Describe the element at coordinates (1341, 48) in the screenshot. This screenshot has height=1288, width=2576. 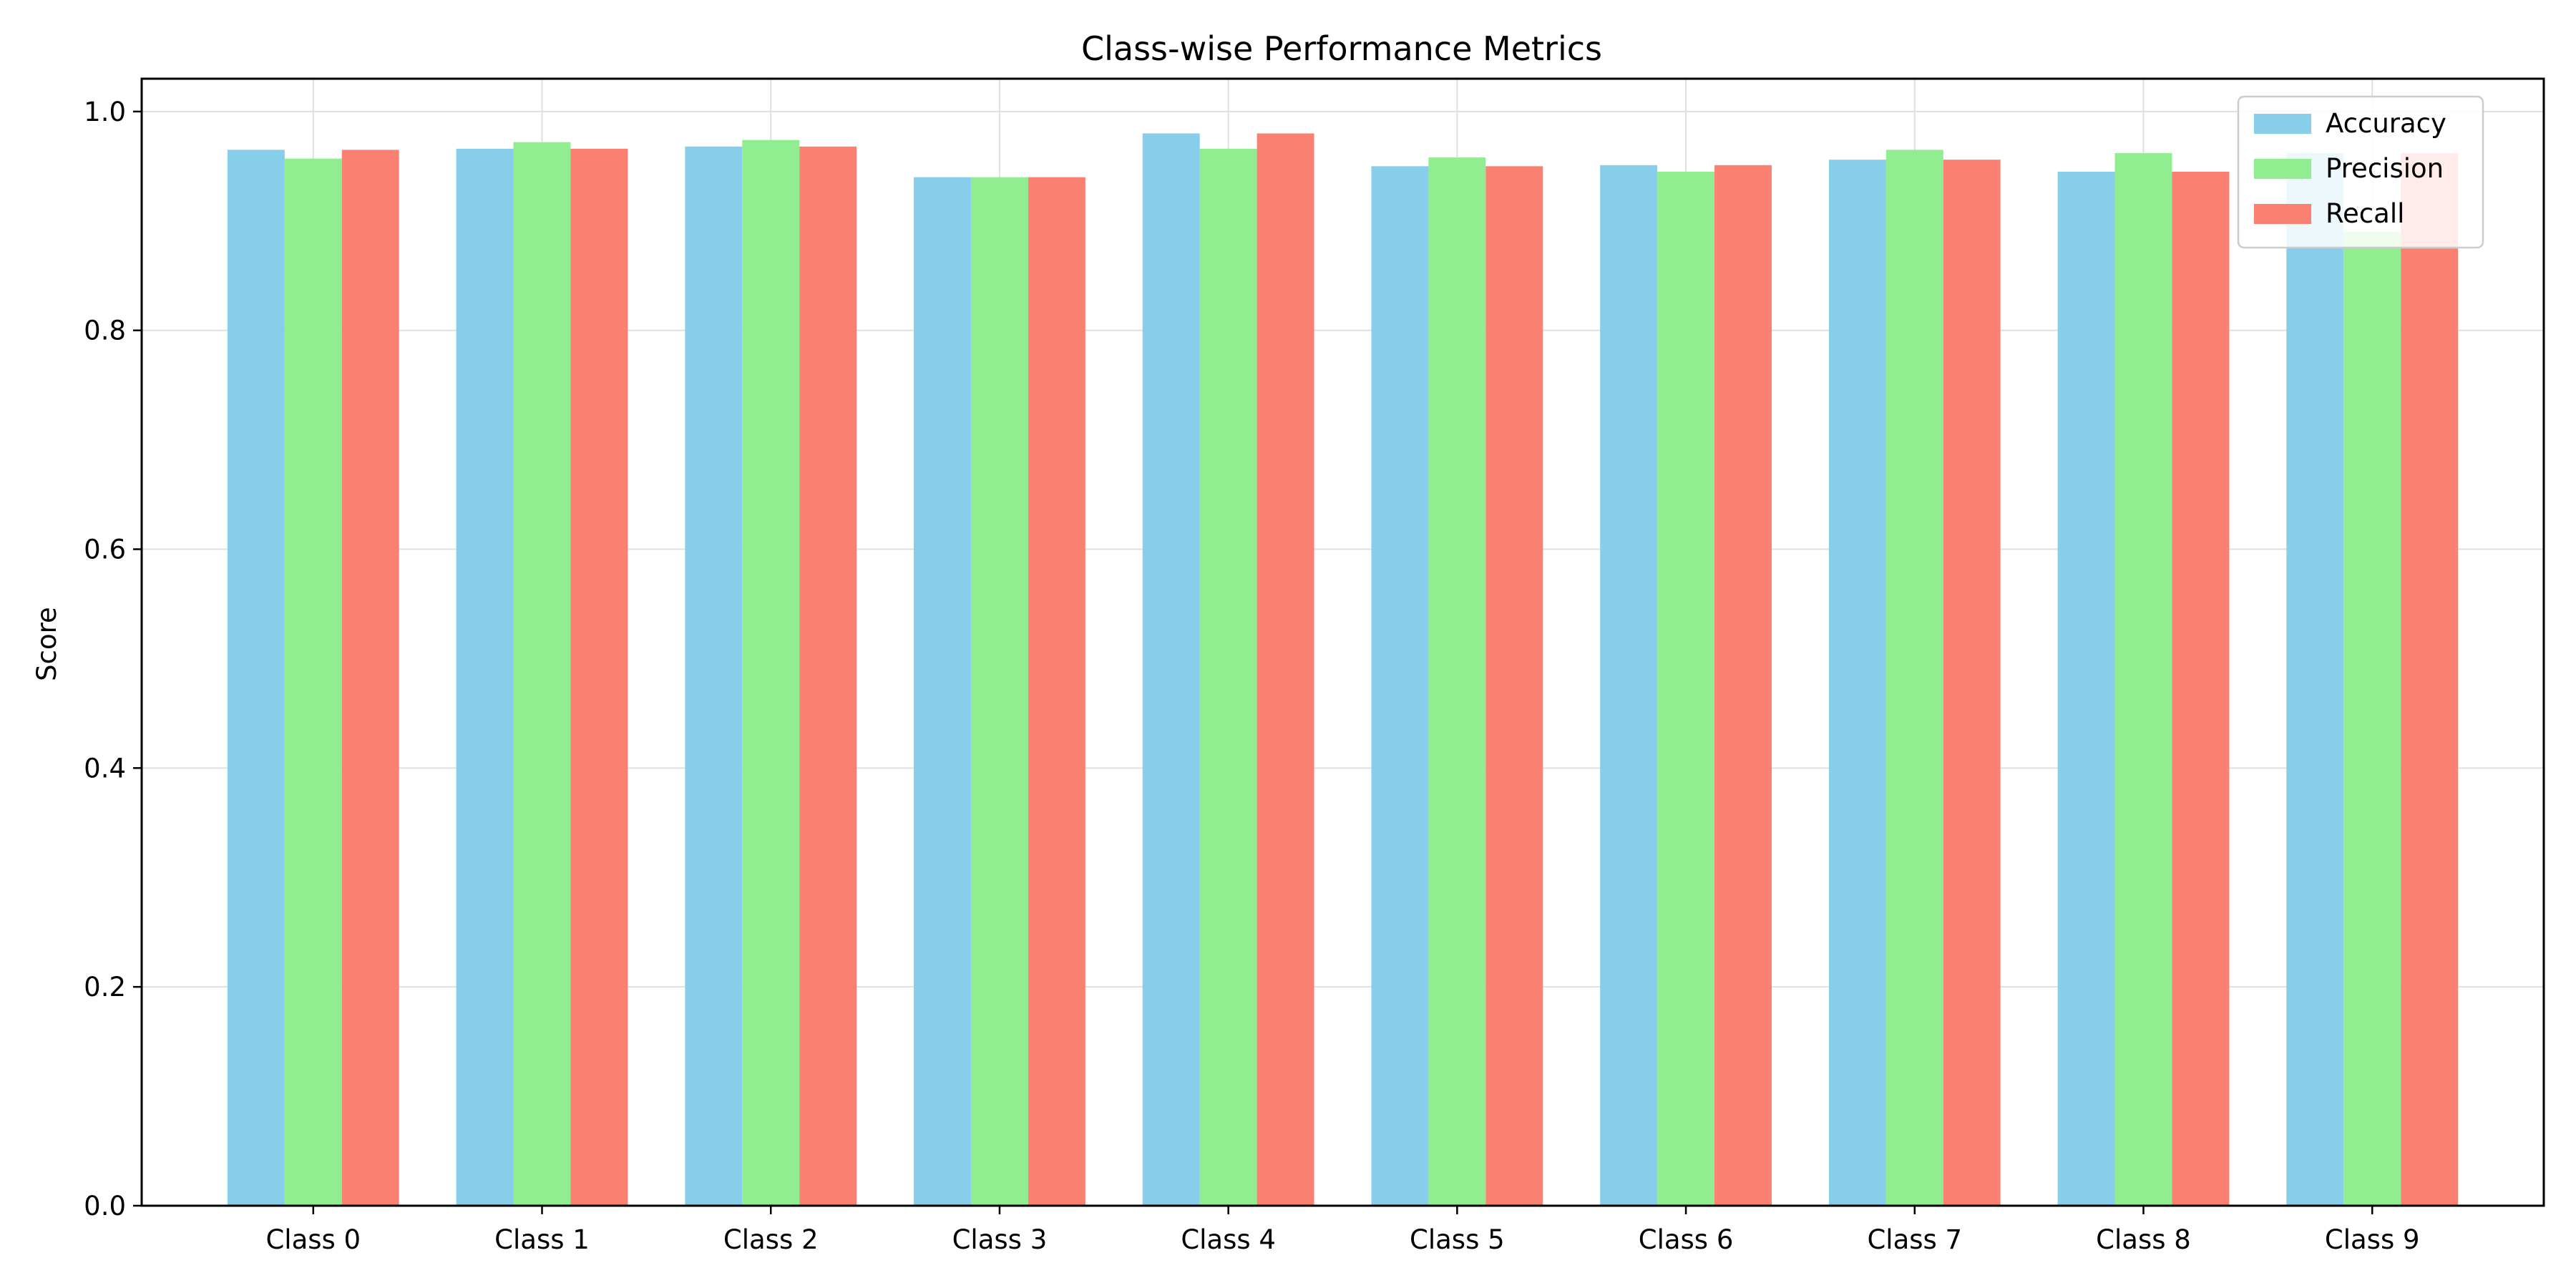
I see `chart-title: Class-wise Performance Metrics` at that location.